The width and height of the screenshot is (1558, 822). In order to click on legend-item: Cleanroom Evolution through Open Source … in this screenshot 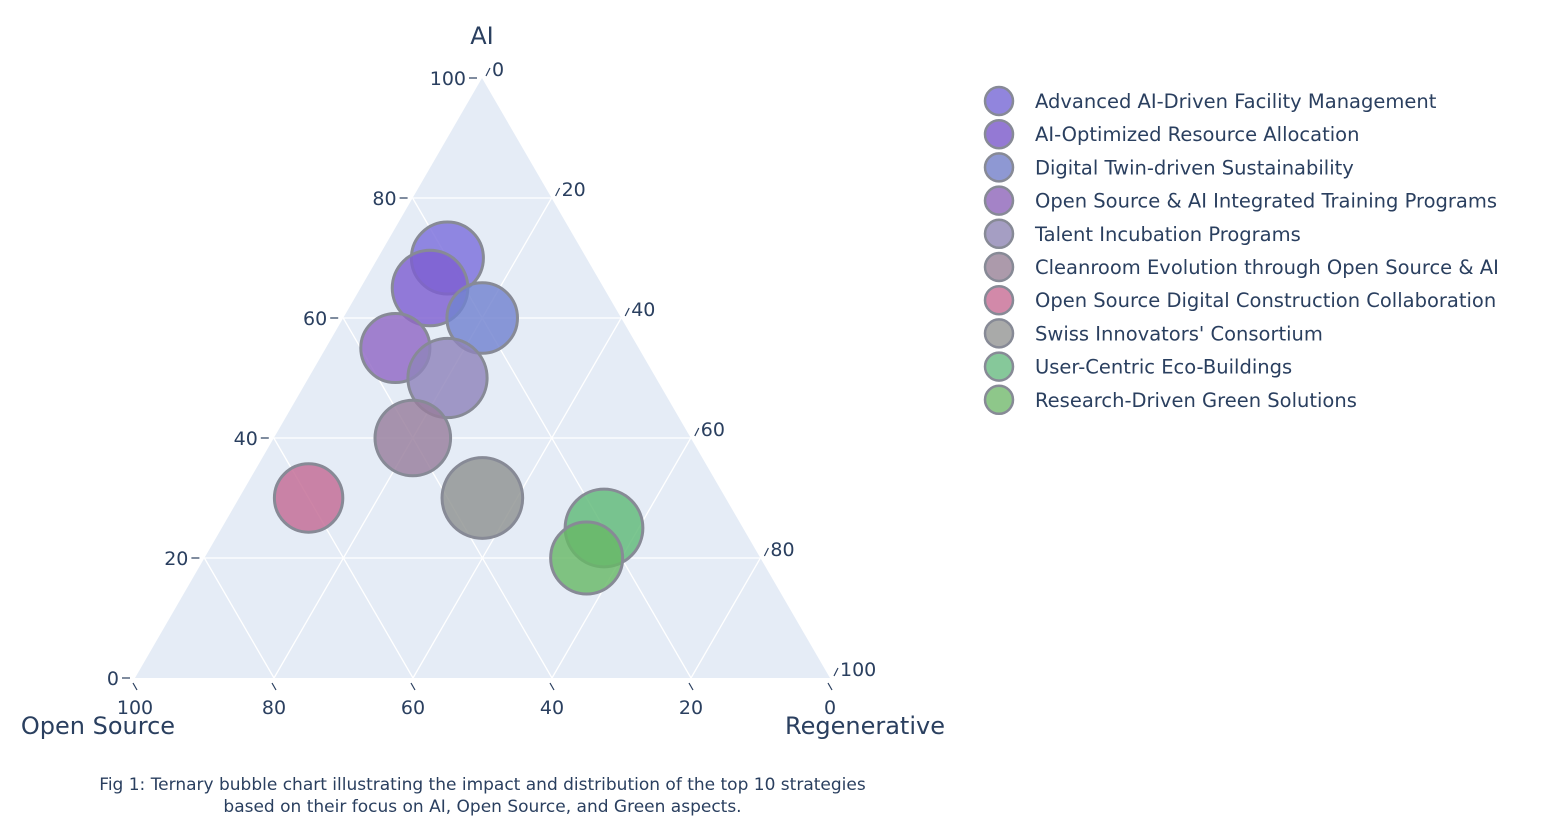, I will do `click(1241, 267)`.